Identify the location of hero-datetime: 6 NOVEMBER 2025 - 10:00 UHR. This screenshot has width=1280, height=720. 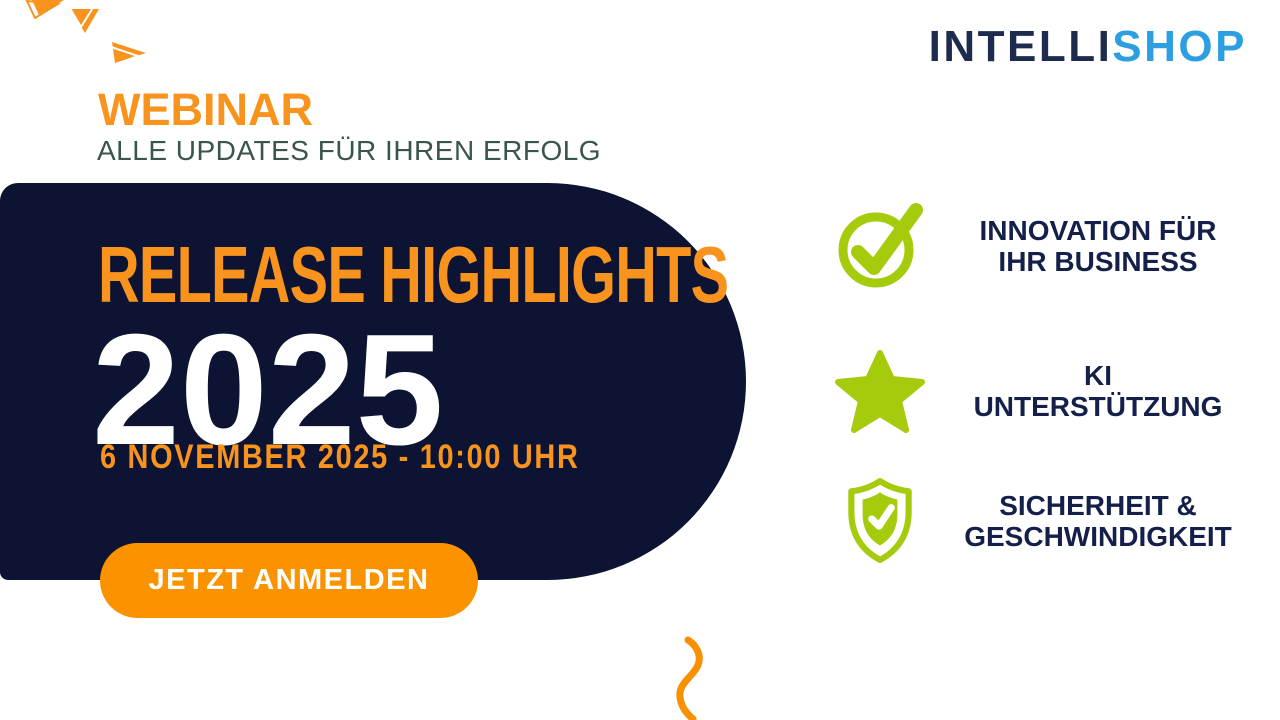
(340, 457).